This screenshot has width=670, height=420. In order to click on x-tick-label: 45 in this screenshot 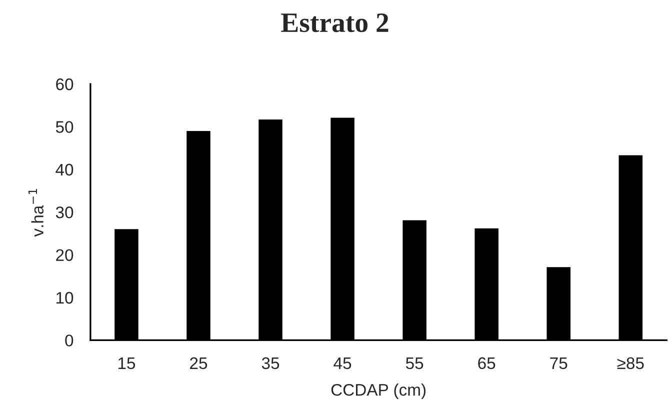, I will do `click(343, 363)`.